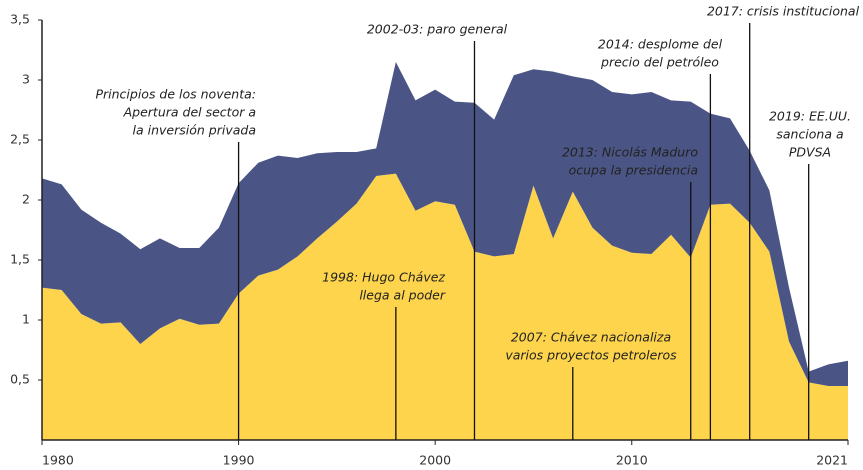 Image resolution: width=863 pixels, height=470 pixels. Describe the element at coordinates (810, 116) in the screenshot. I see `annotation-text: 2019: EE.UU.` at that location.